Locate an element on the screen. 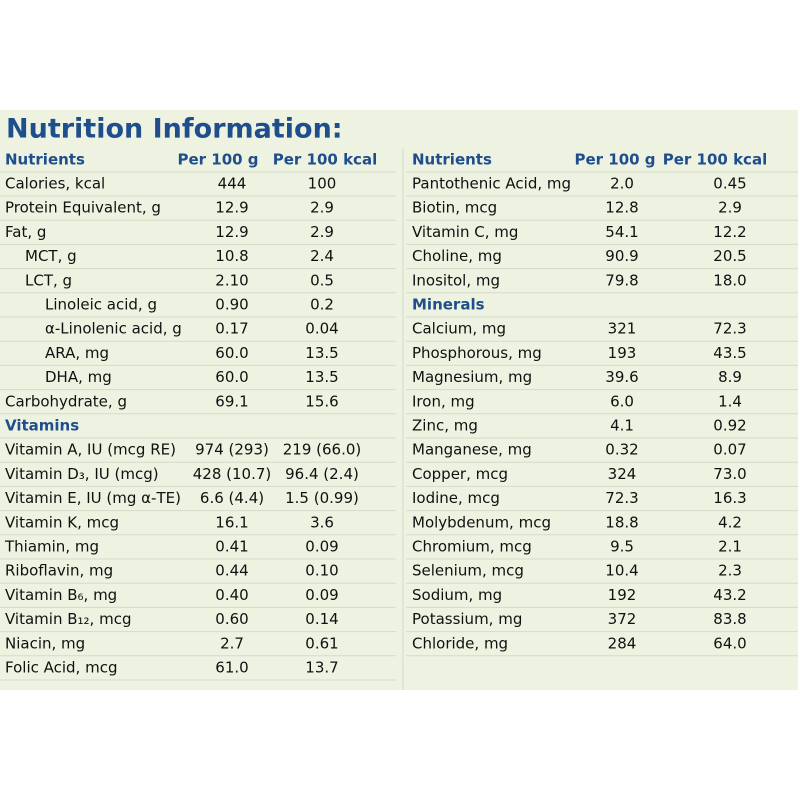 The width and height of the screenshot is (800, 800). per-100g: 72.3 is located at coordinates (621, 498).